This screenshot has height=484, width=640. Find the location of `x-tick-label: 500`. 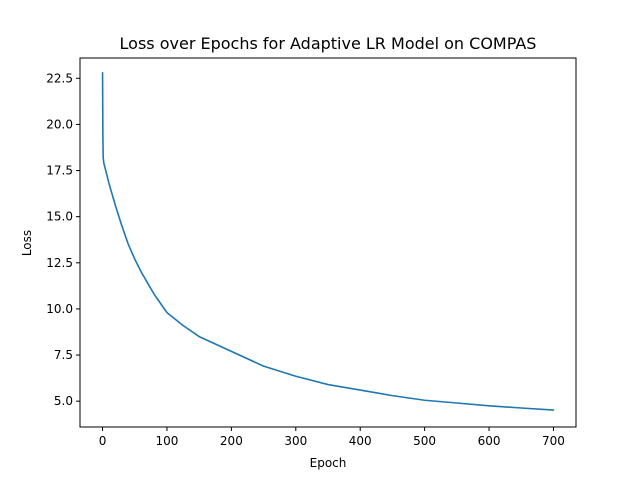

x-tick-label: 500 is located at coordinates (424, 441).